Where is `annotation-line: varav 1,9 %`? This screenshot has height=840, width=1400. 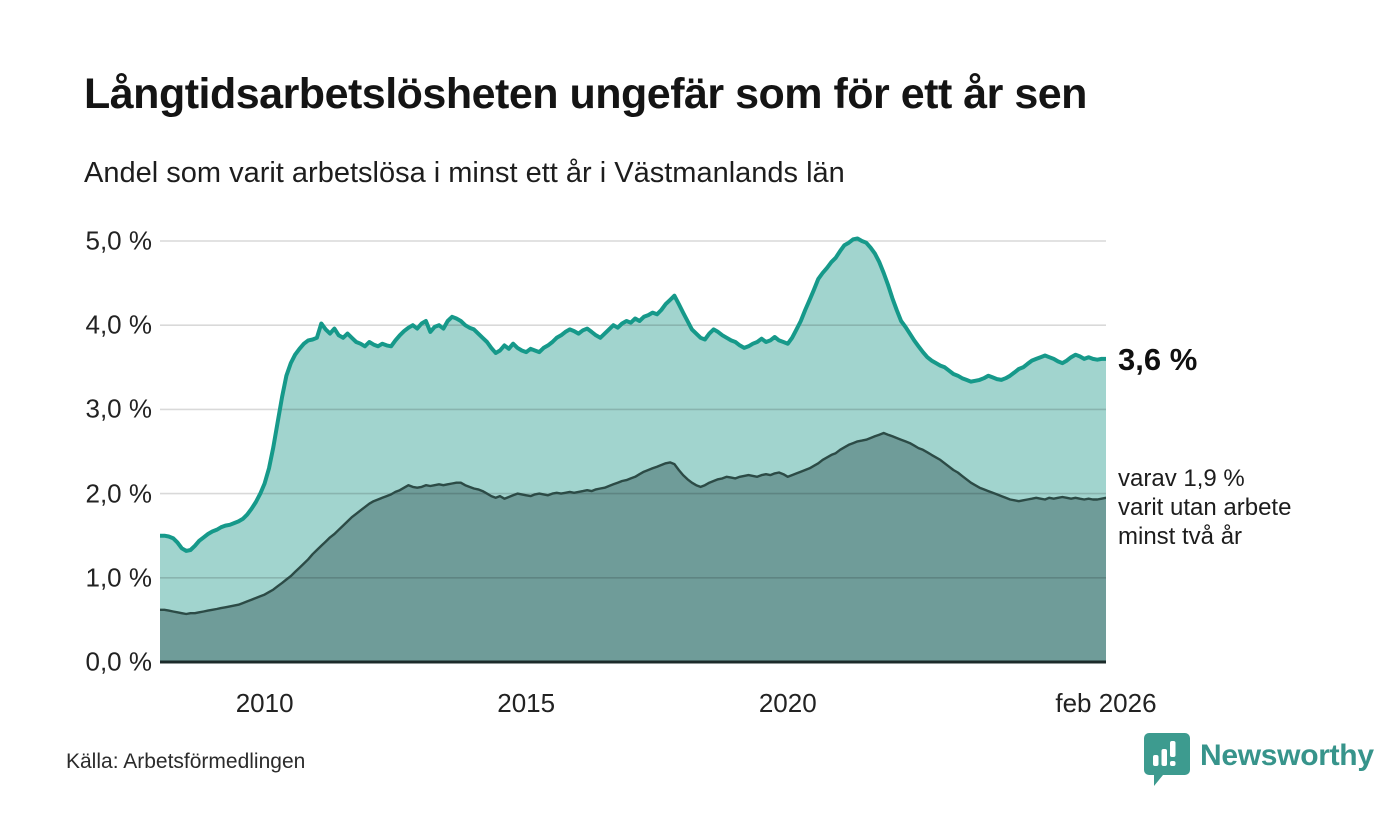
annotation-line: varav 1,9 % is located at coordinates (1181, 479).